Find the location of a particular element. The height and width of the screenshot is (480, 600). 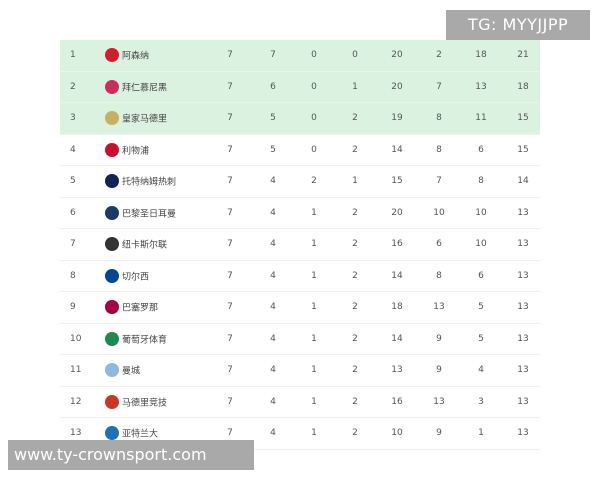

table-row: 2 拜仁慕尼黑 7 6 0 1 20 7 13 18 is located at coordinates (300, 87).